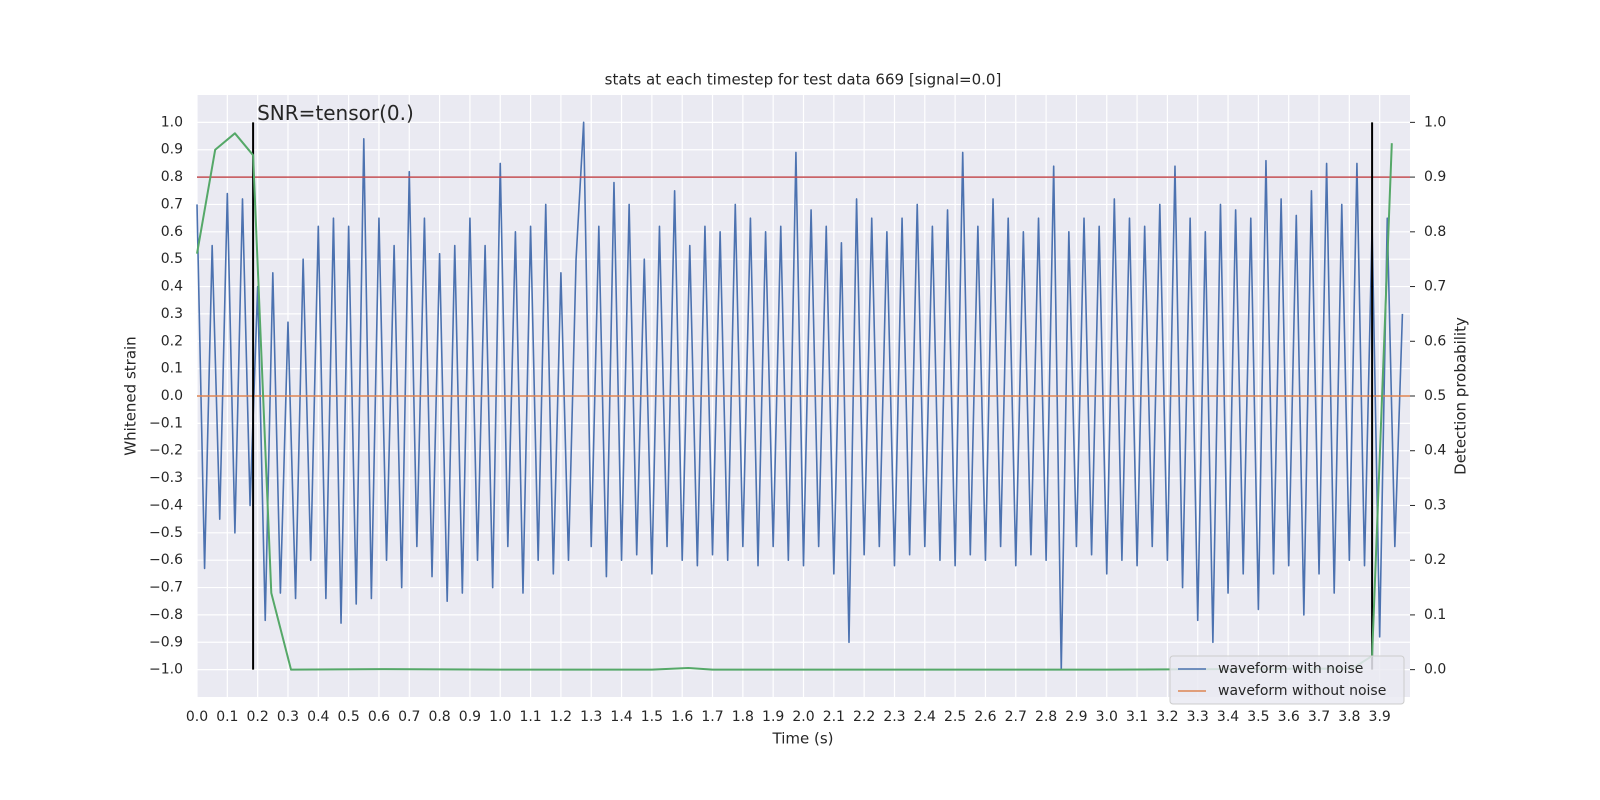  I want to click on y2-tick-label: 0.1, so click(1435, 615).